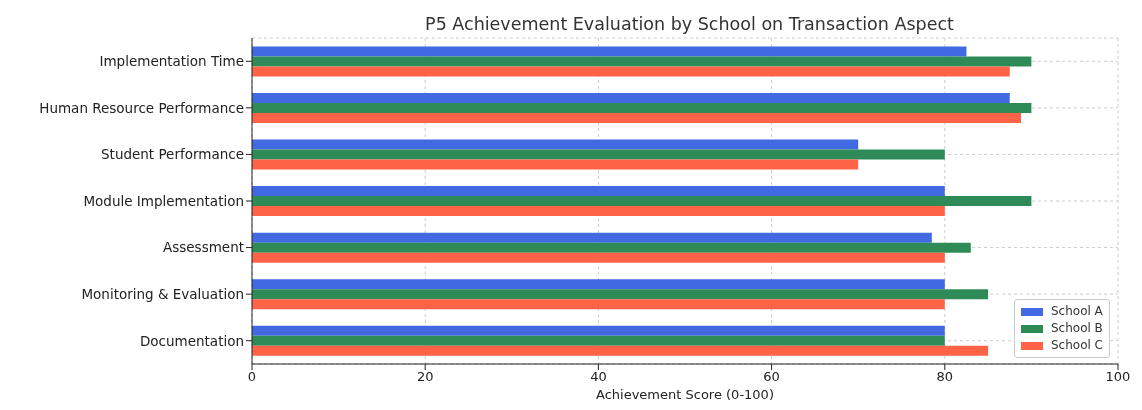  Describe the element at coordinates (945, 377) in the screenshot. I see `x-tick-label: 80` at that location.